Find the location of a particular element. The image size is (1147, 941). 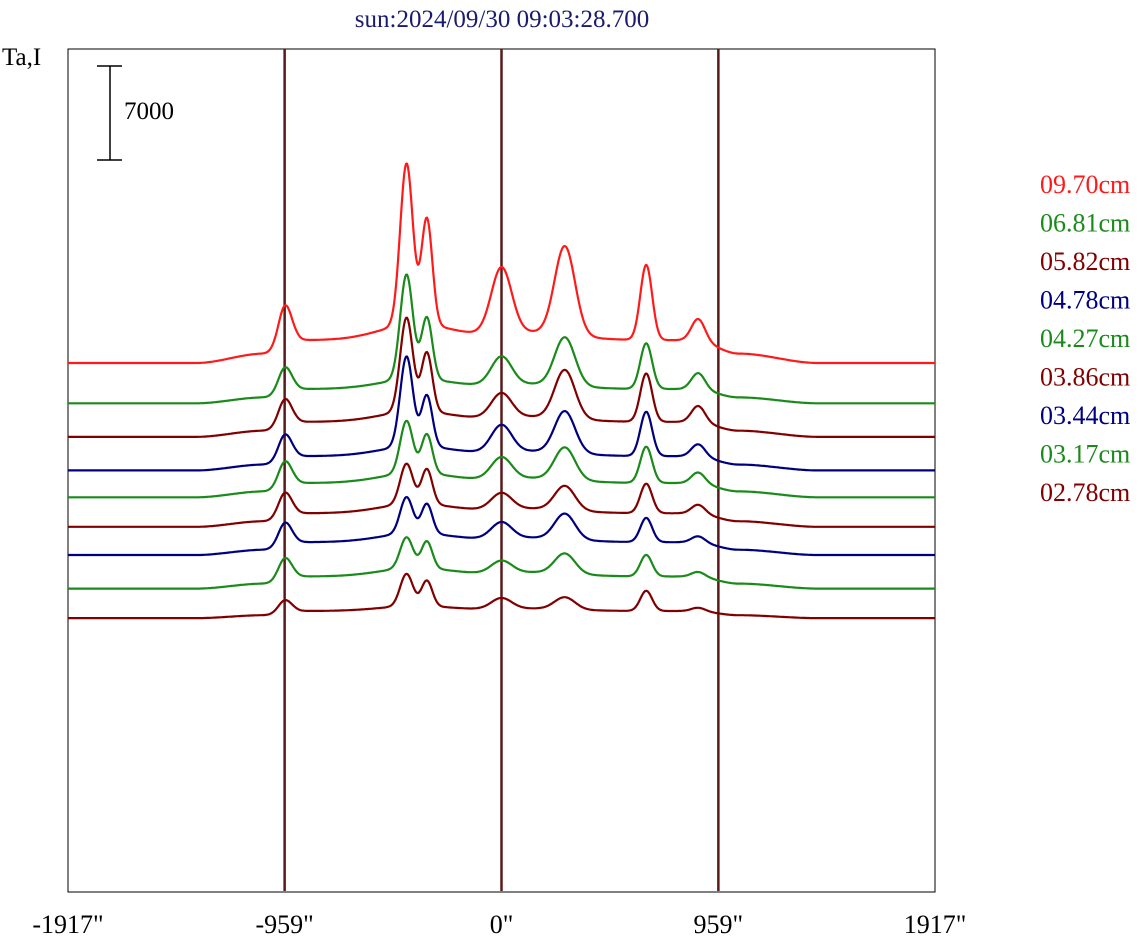

series-line-04.27cm is located at coordinates (501, 459).